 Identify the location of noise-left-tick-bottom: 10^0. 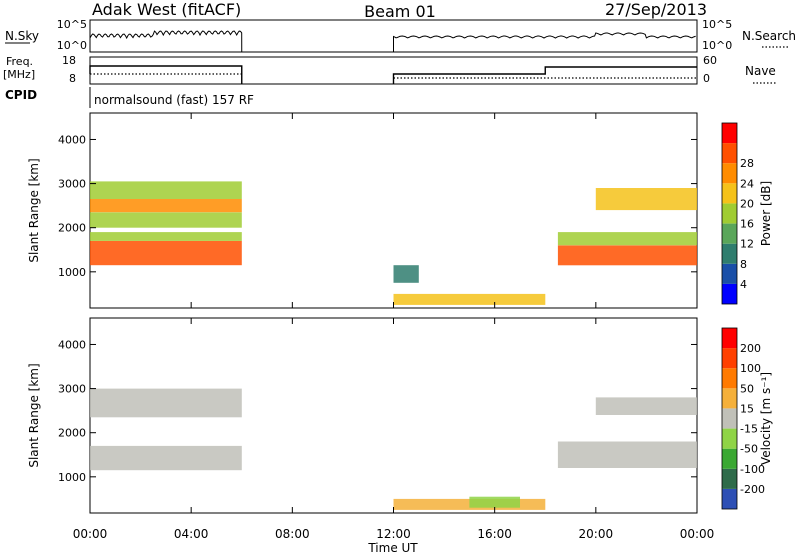
(72, 45).